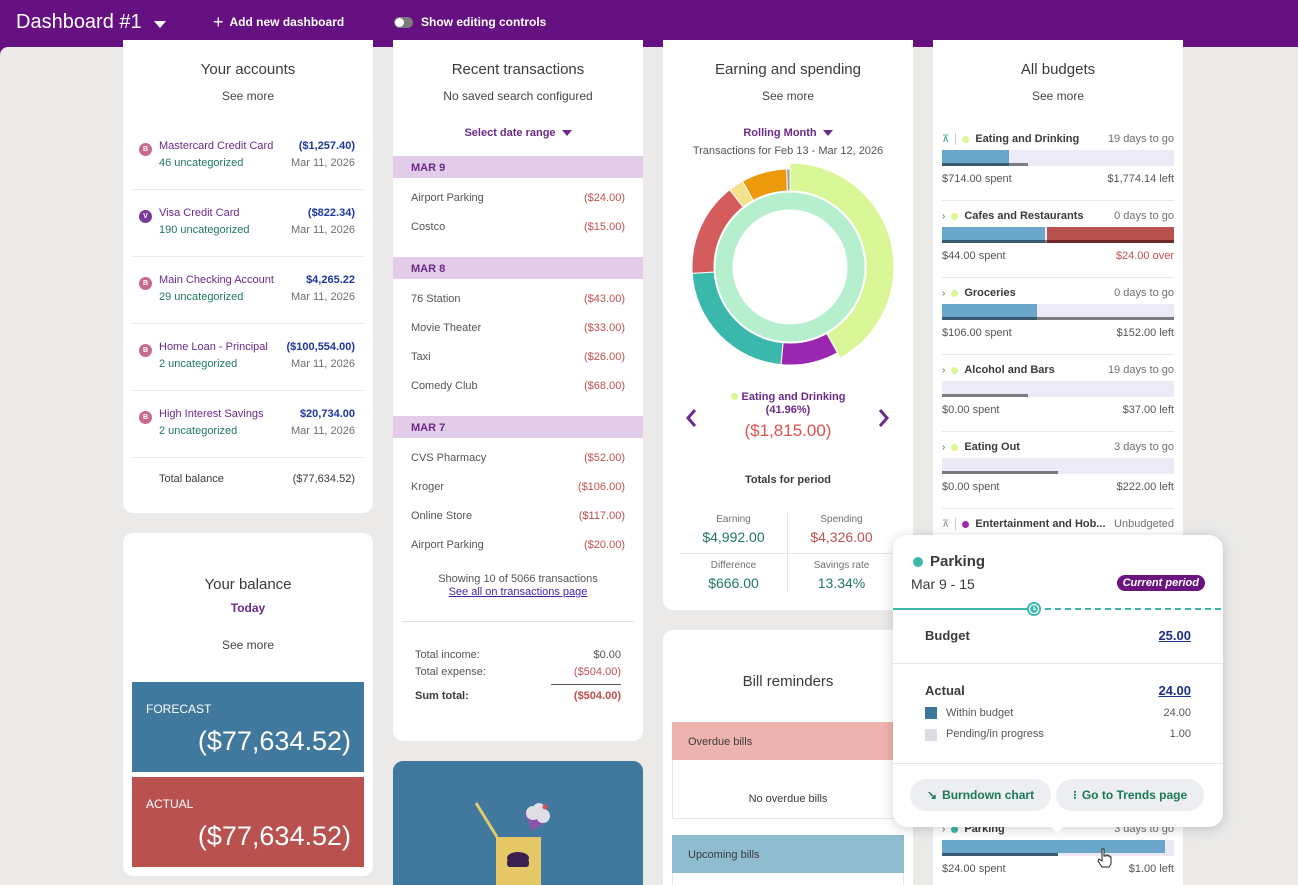  I want to click on spending-label: Spending, so click(841, 519).